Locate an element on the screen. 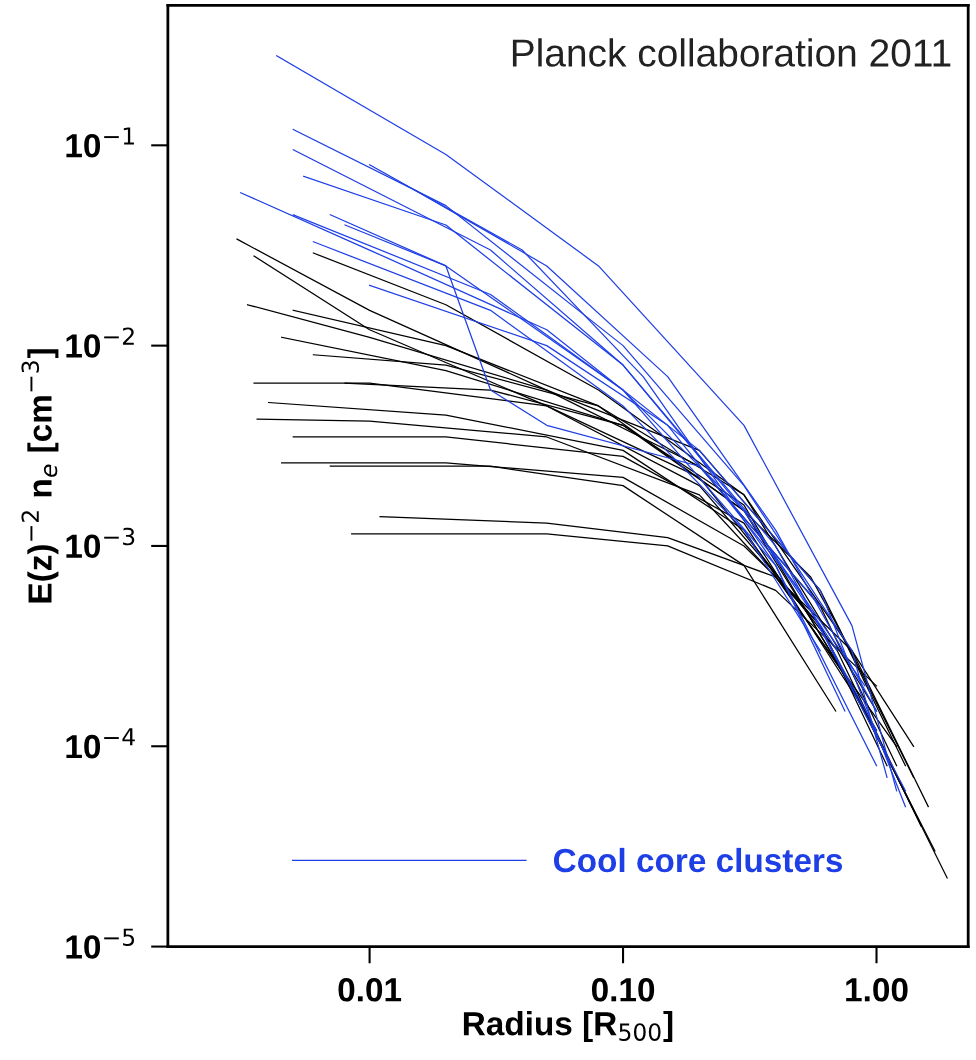  y-axis-title: E(z)$^{−2}$ n$_{e}$ [cm$^{−3}$] is located at coordinates (40, 476).